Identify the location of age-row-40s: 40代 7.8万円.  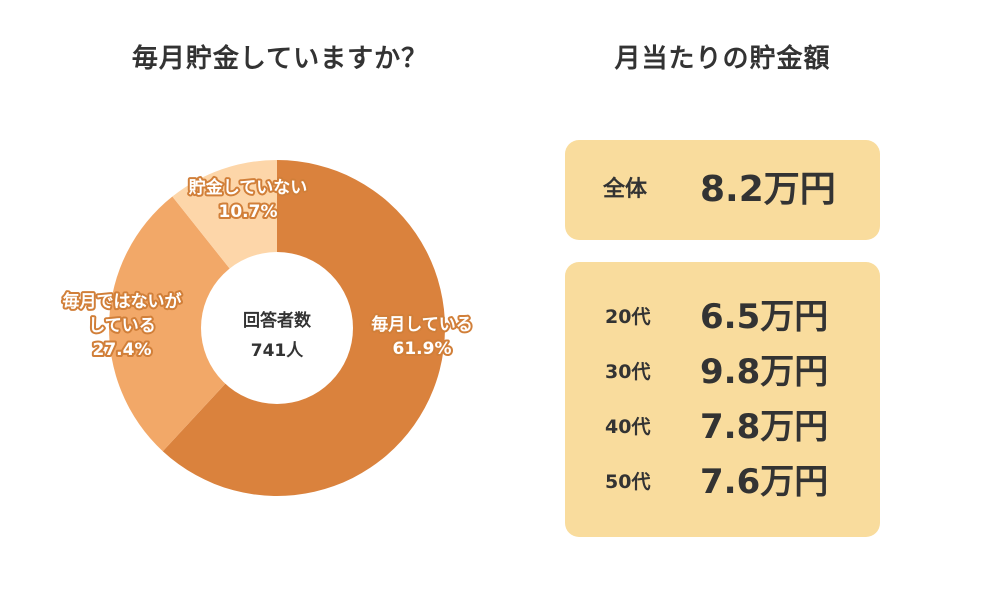
(722, 427).